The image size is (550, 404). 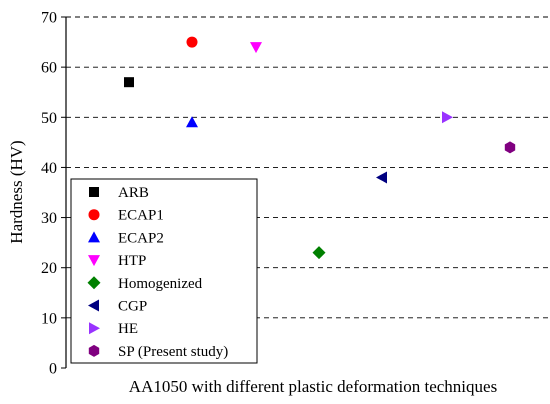 I want to click on legend-marker-arb, so click(x=94, y=192).